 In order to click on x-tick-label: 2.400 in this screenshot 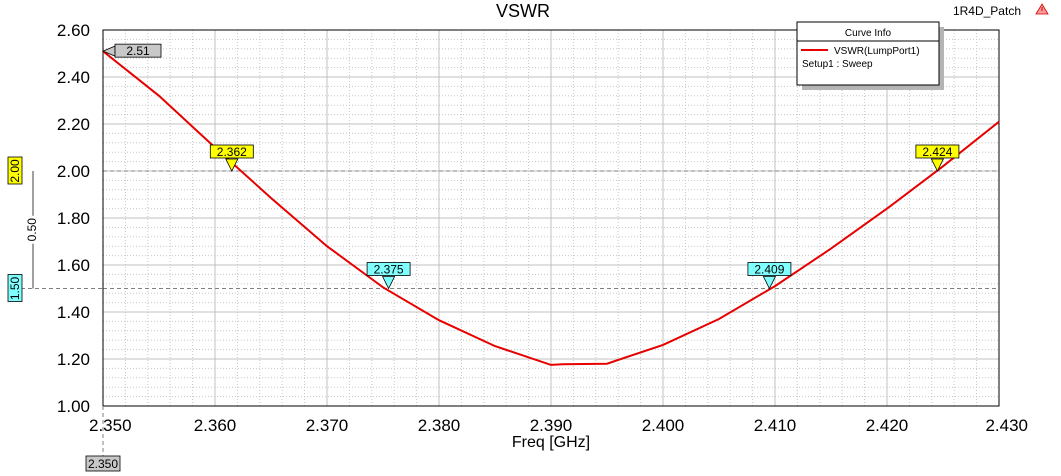, I will do `click(663, 425)`.